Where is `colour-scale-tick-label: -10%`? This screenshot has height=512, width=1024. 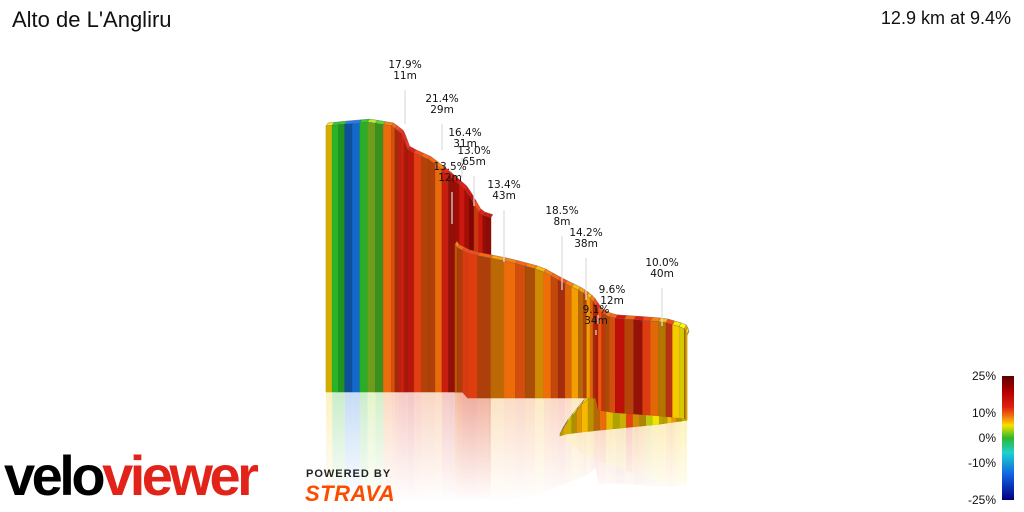 colour-scale-tick-label: -10% is located at coordinates (982, 463).